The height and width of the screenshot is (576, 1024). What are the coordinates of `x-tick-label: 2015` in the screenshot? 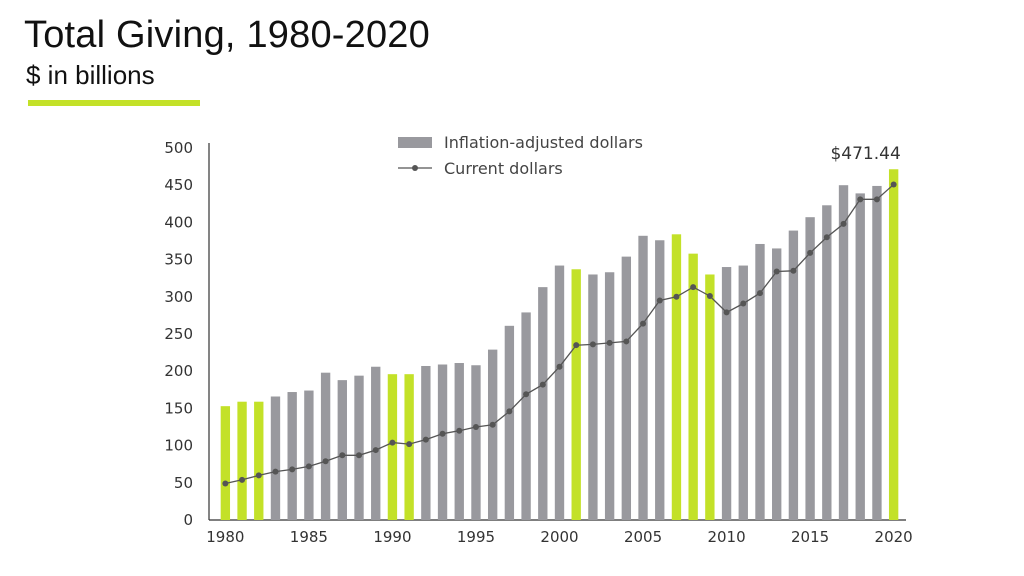 It's located at (810, 537).